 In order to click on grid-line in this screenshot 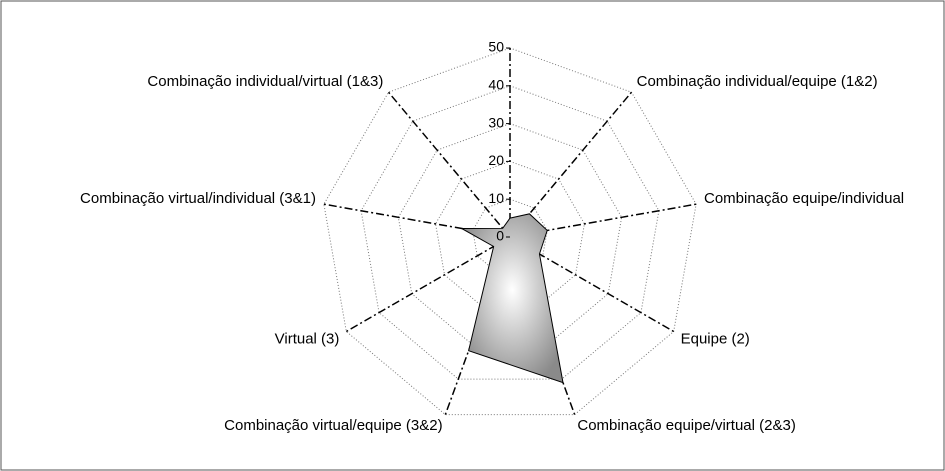, I will do `click(510, 234)`.